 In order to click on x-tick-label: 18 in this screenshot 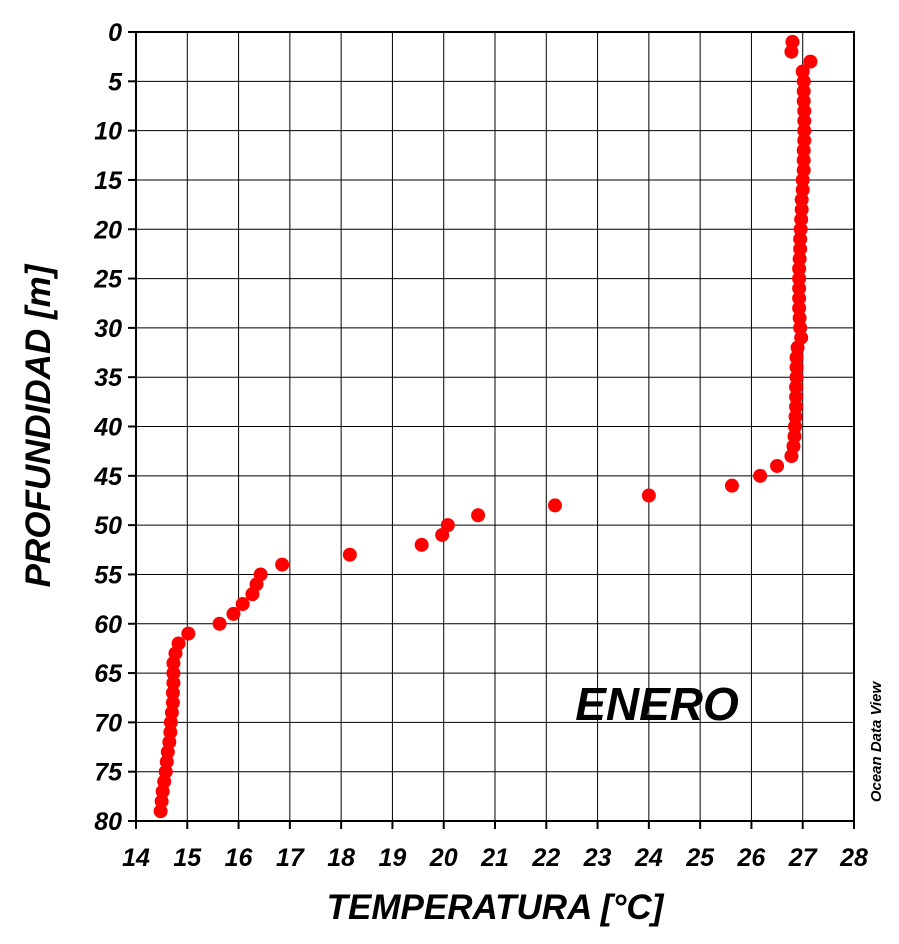, I will do `click(341, 858)`.